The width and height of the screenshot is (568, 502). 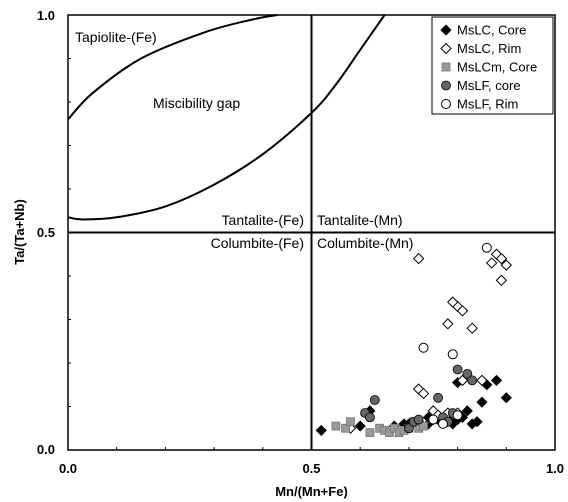 What do you see at coordinates (360, 220) in the screenshot?
I see `label-tantalite-mn: Tantalite-(Mn)` at bounding box center [360, 220].